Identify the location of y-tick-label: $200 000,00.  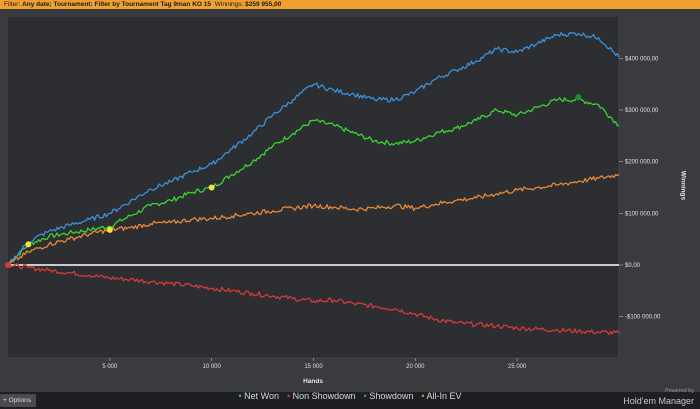
(642, 163).